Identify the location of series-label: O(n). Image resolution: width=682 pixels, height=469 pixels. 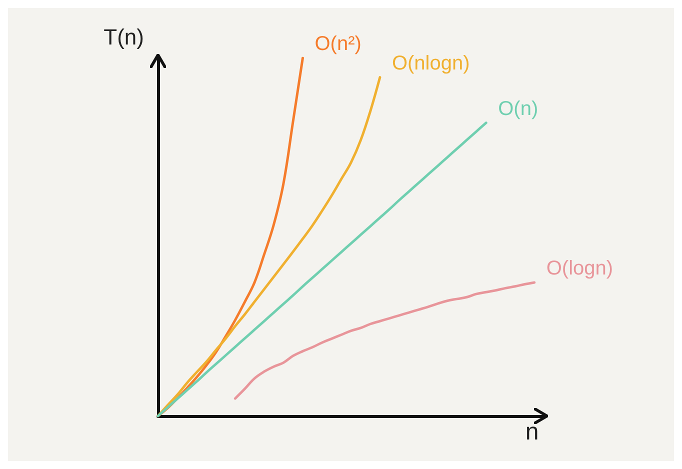
(518, 109).